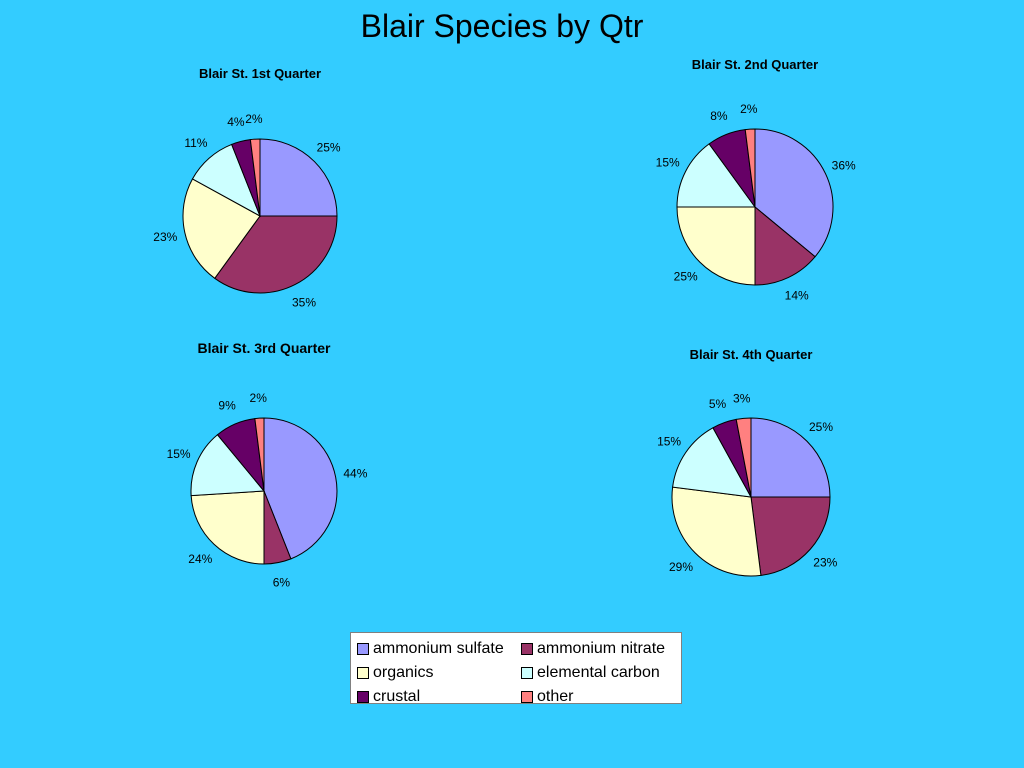  I want to click on pie-q4-slices: 25% 23% 29% 15% 5% 3%, so click(747, 484).